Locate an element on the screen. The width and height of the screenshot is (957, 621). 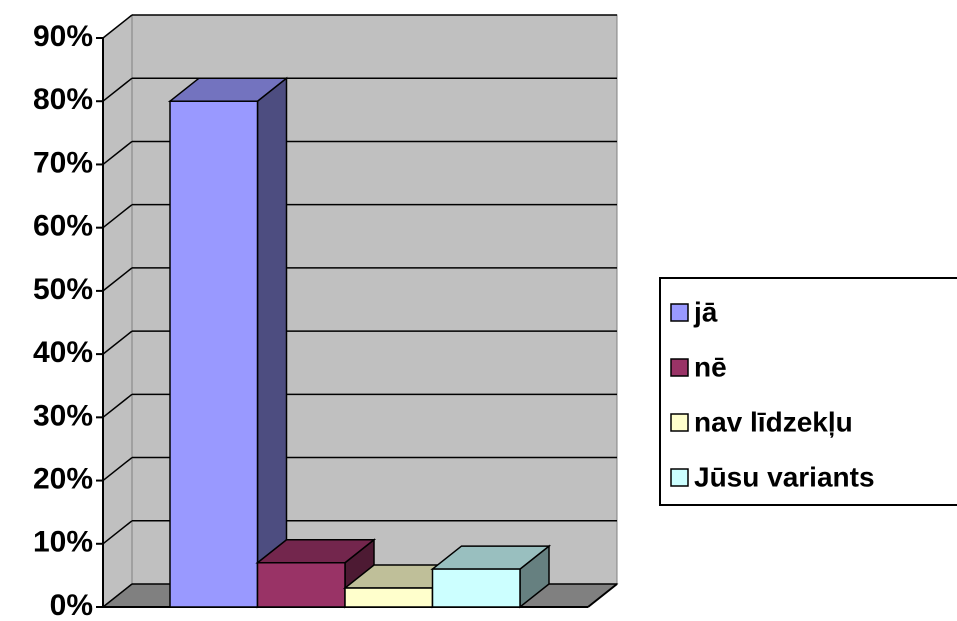
y-tick-label: 0% is located at coordinates (71, 605).